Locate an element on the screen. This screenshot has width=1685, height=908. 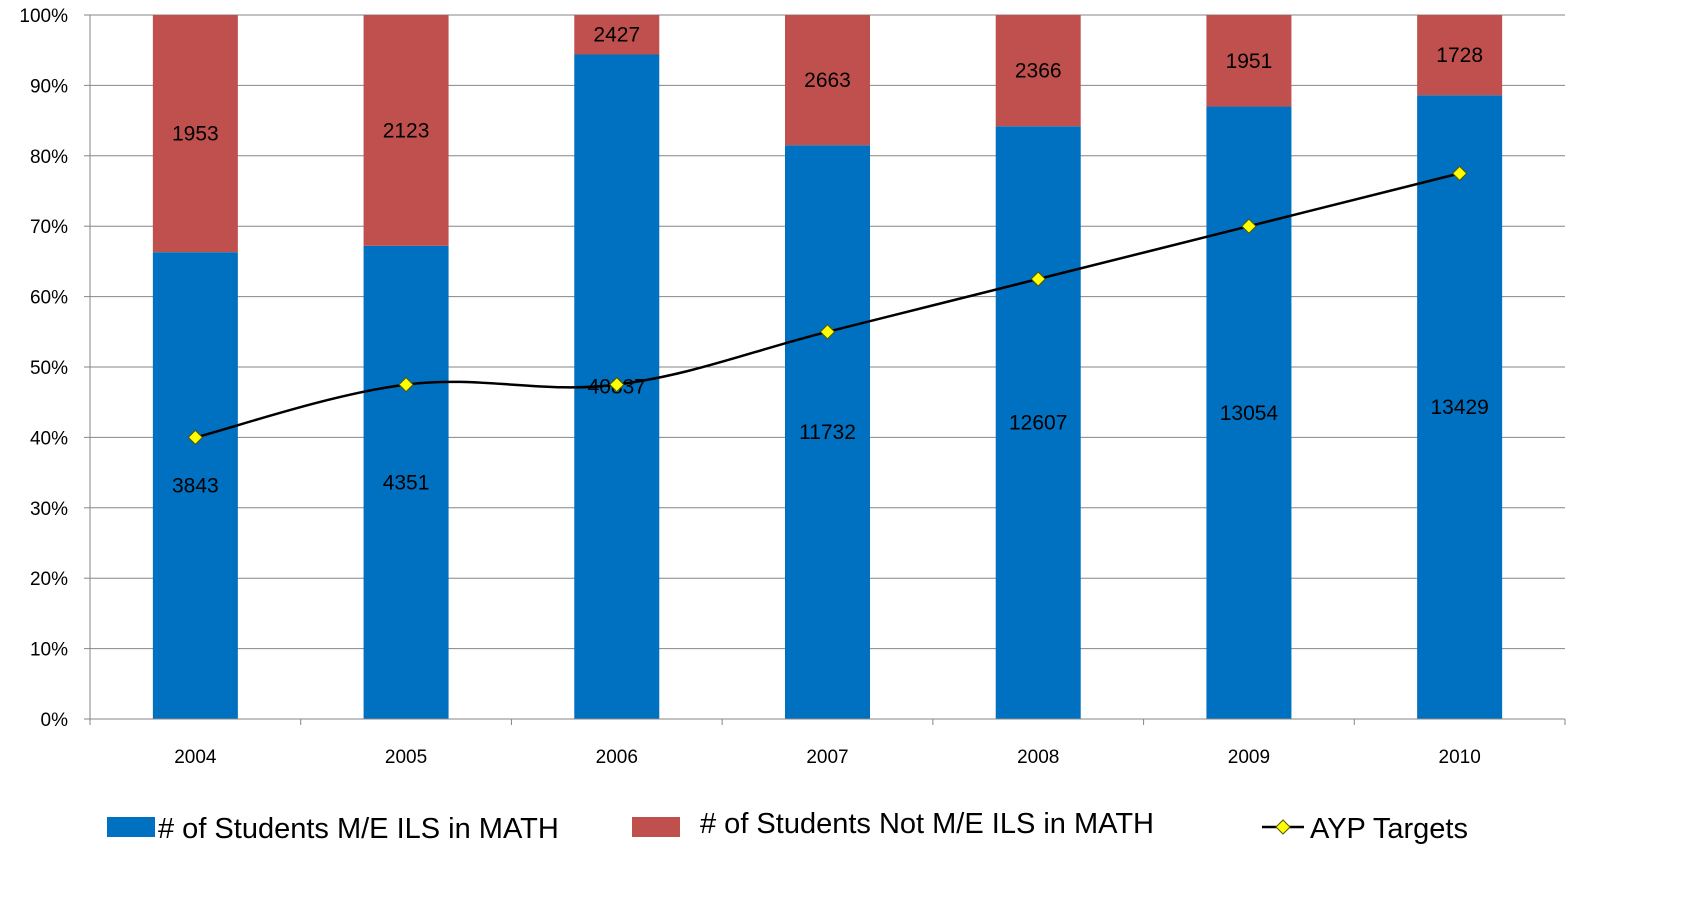
y-tick-label: 90% is located at coordinates (49, 86).